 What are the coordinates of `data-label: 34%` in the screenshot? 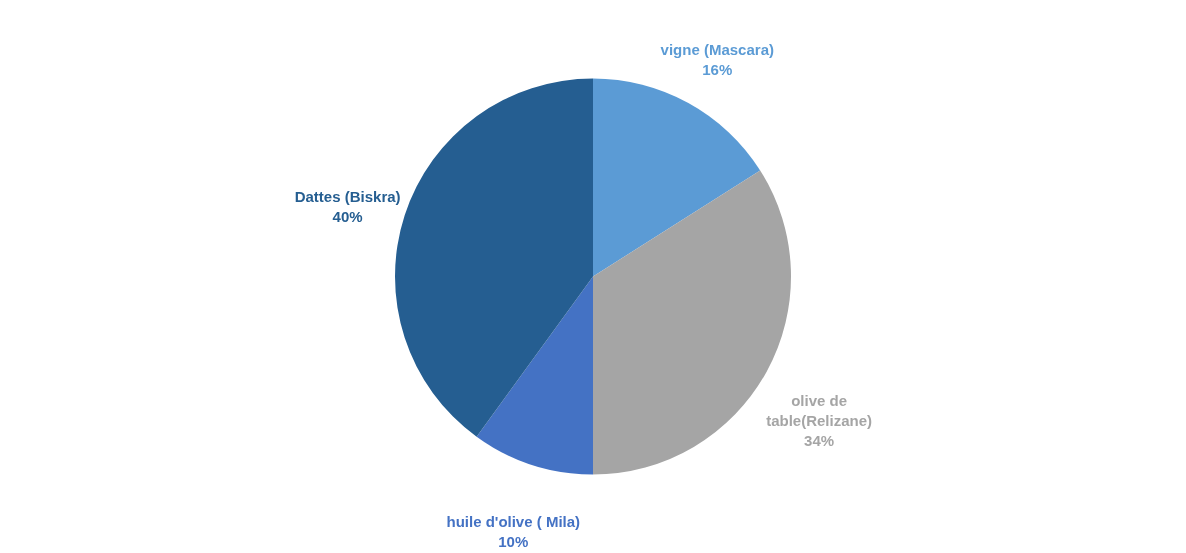 It's located at (819, 440).